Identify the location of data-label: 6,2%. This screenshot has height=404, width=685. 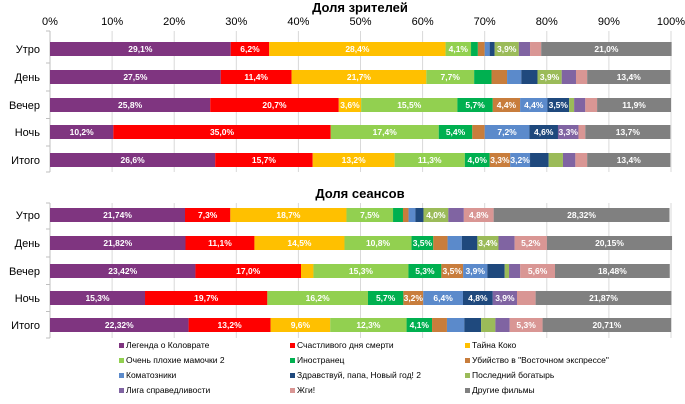
(250, 49).